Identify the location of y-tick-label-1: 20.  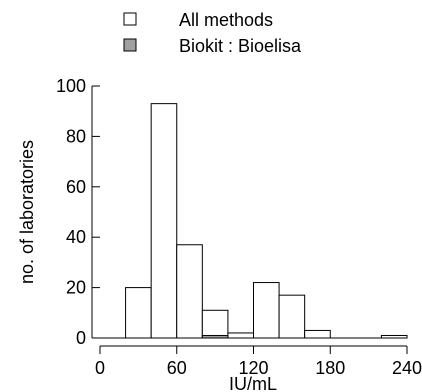
(76, 288).